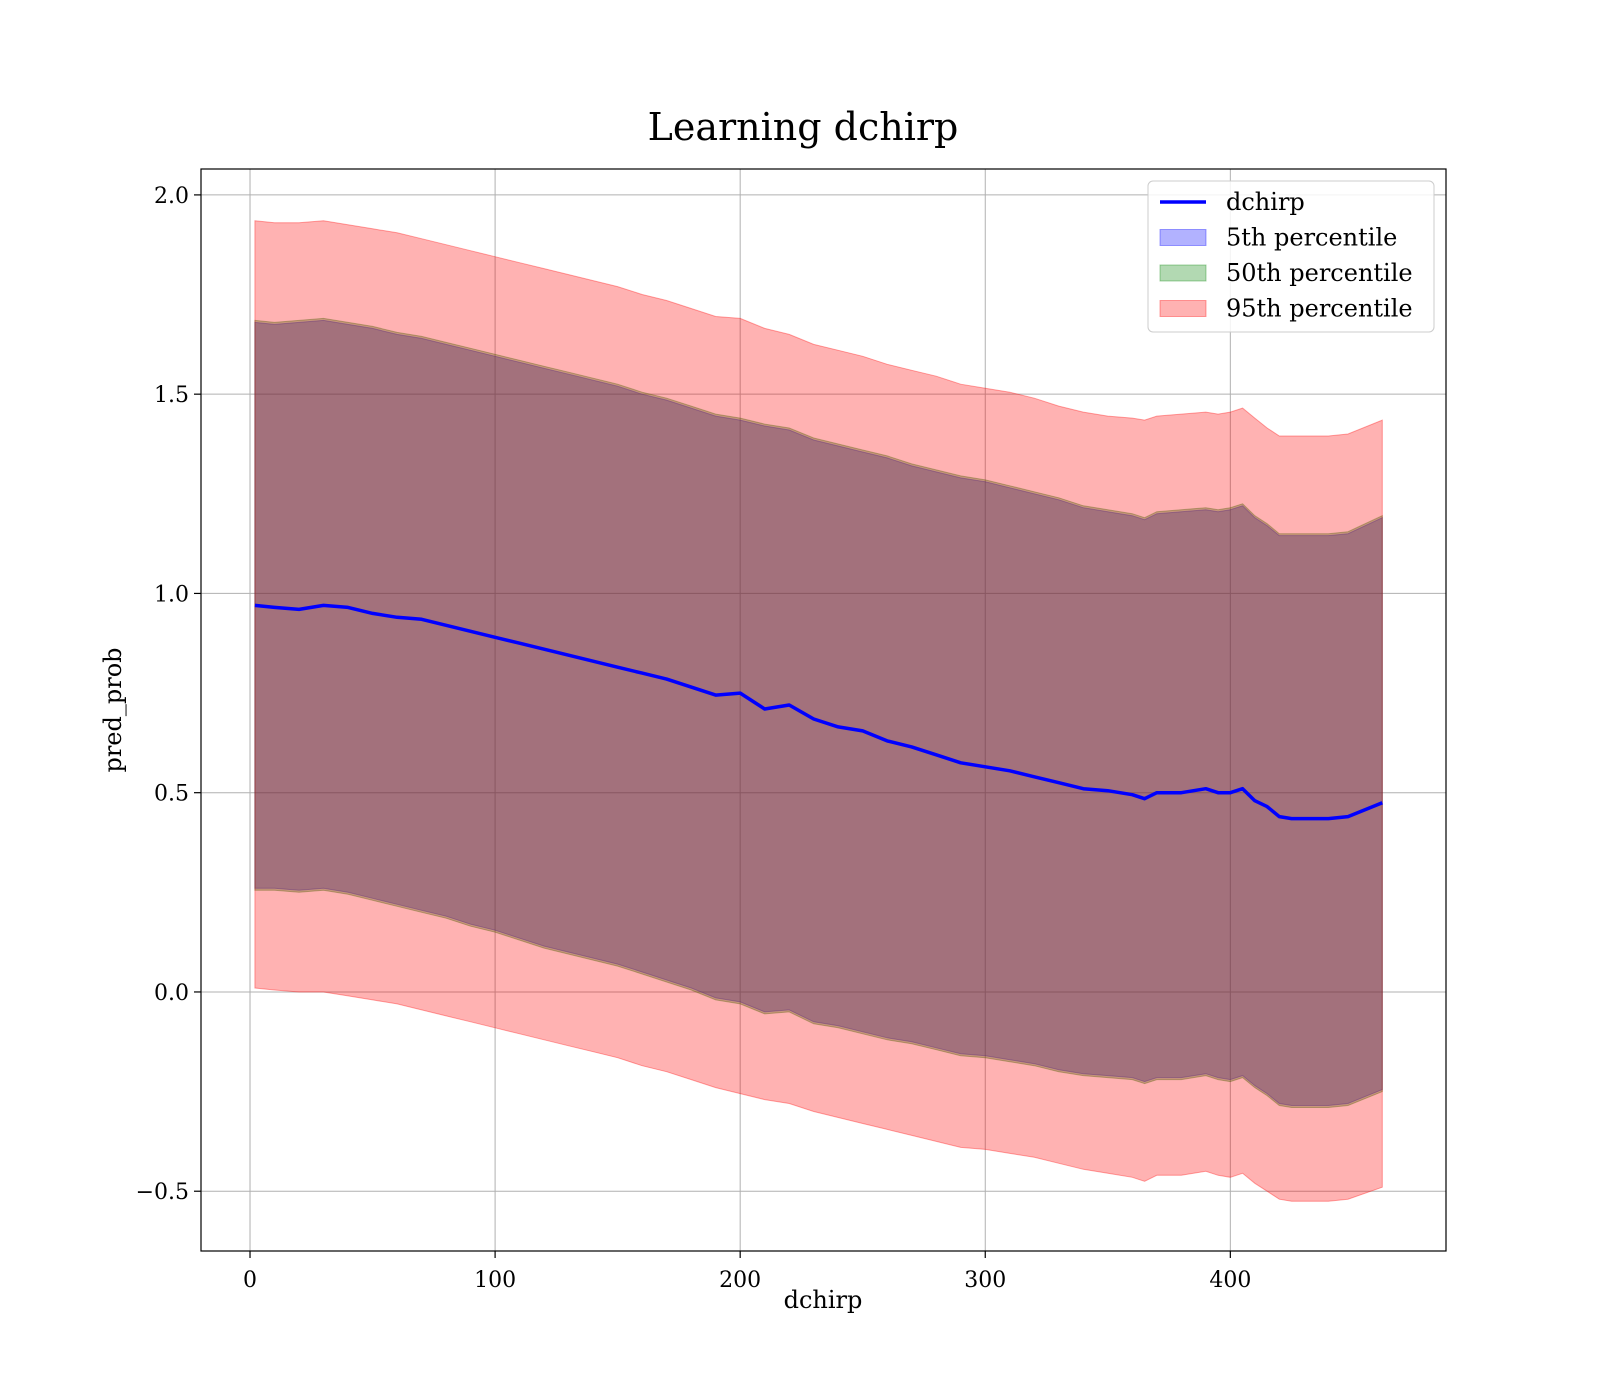  I want to click on y-tick-label-5: 2.0, so click(171, 196).